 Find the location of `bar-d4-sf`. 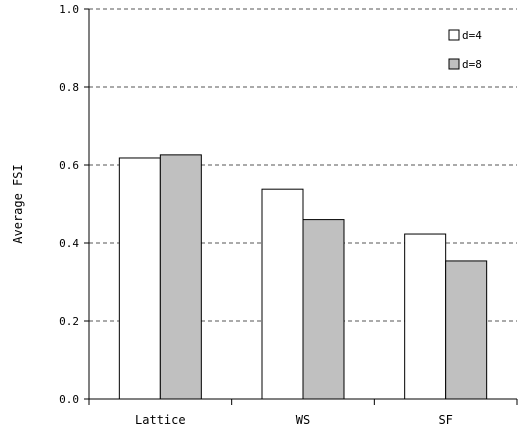

bar-d4-sf is located at coordinates (425, 316).